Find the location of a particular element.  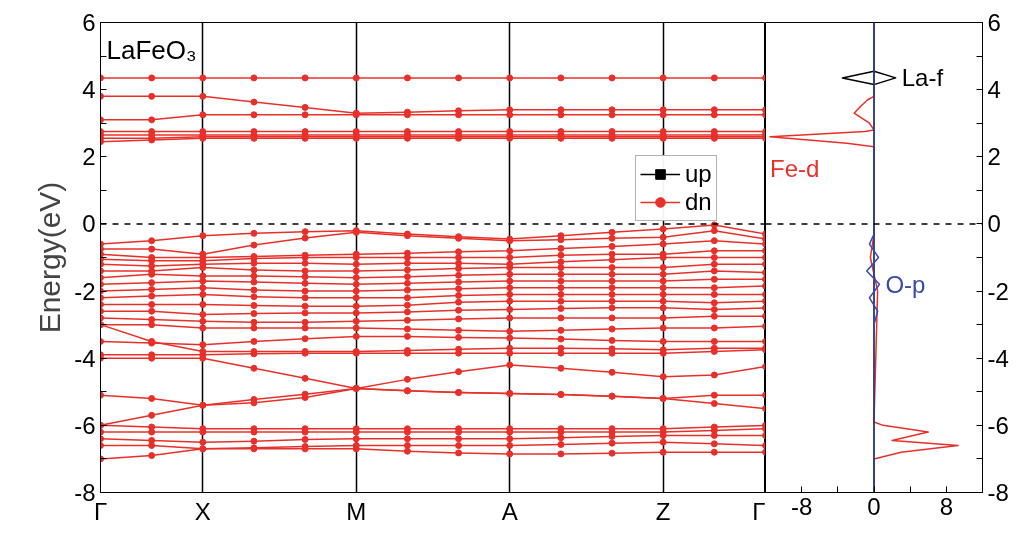

x-tick-label: 8 is located at coordinates (946, 506).